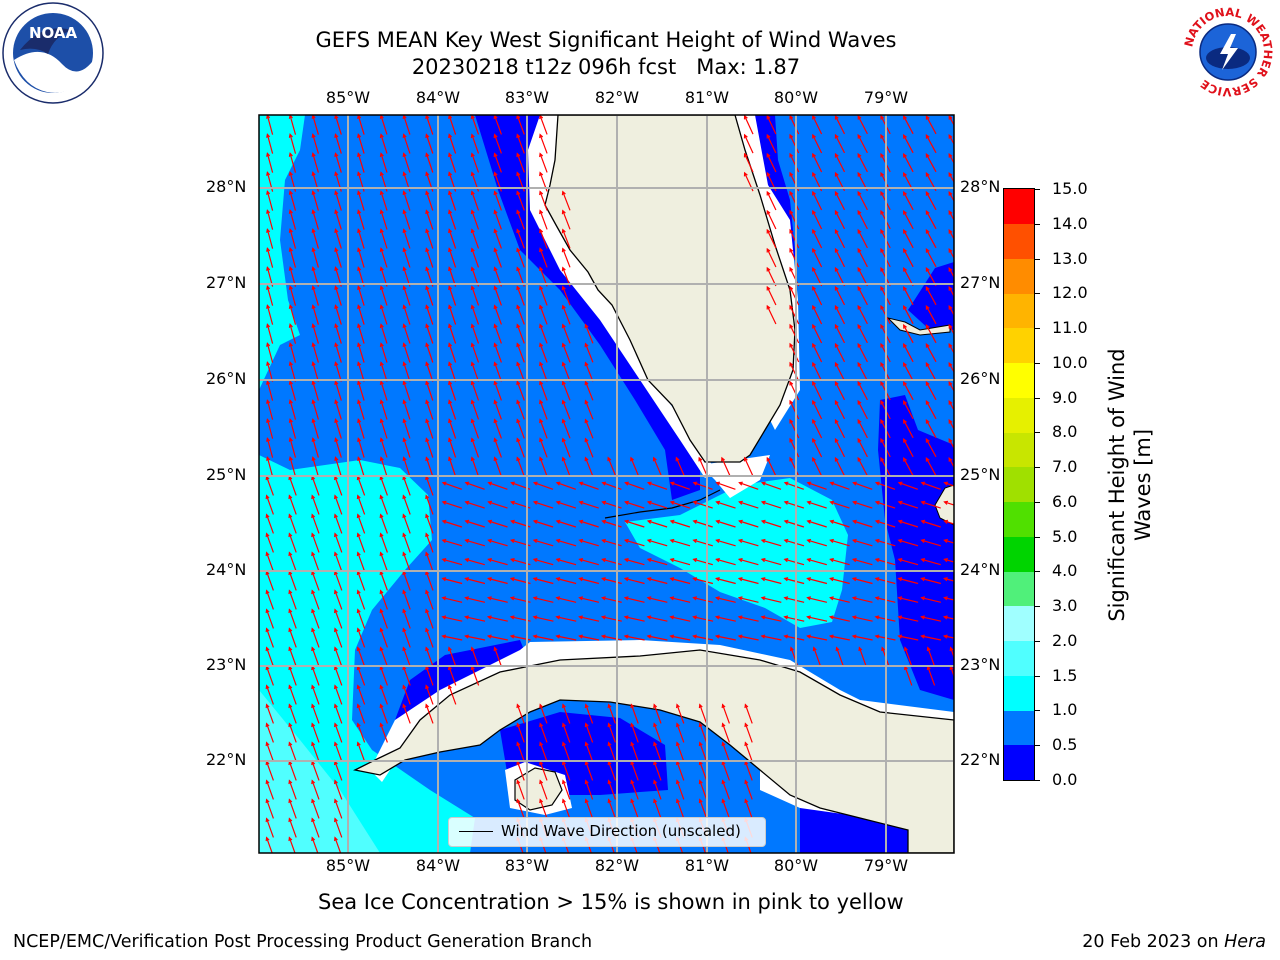 Image resolution: width=1280 pixels, height=960 pixels. I want to click on colorbar-tick-label: 1.5, so click(1065, 675).